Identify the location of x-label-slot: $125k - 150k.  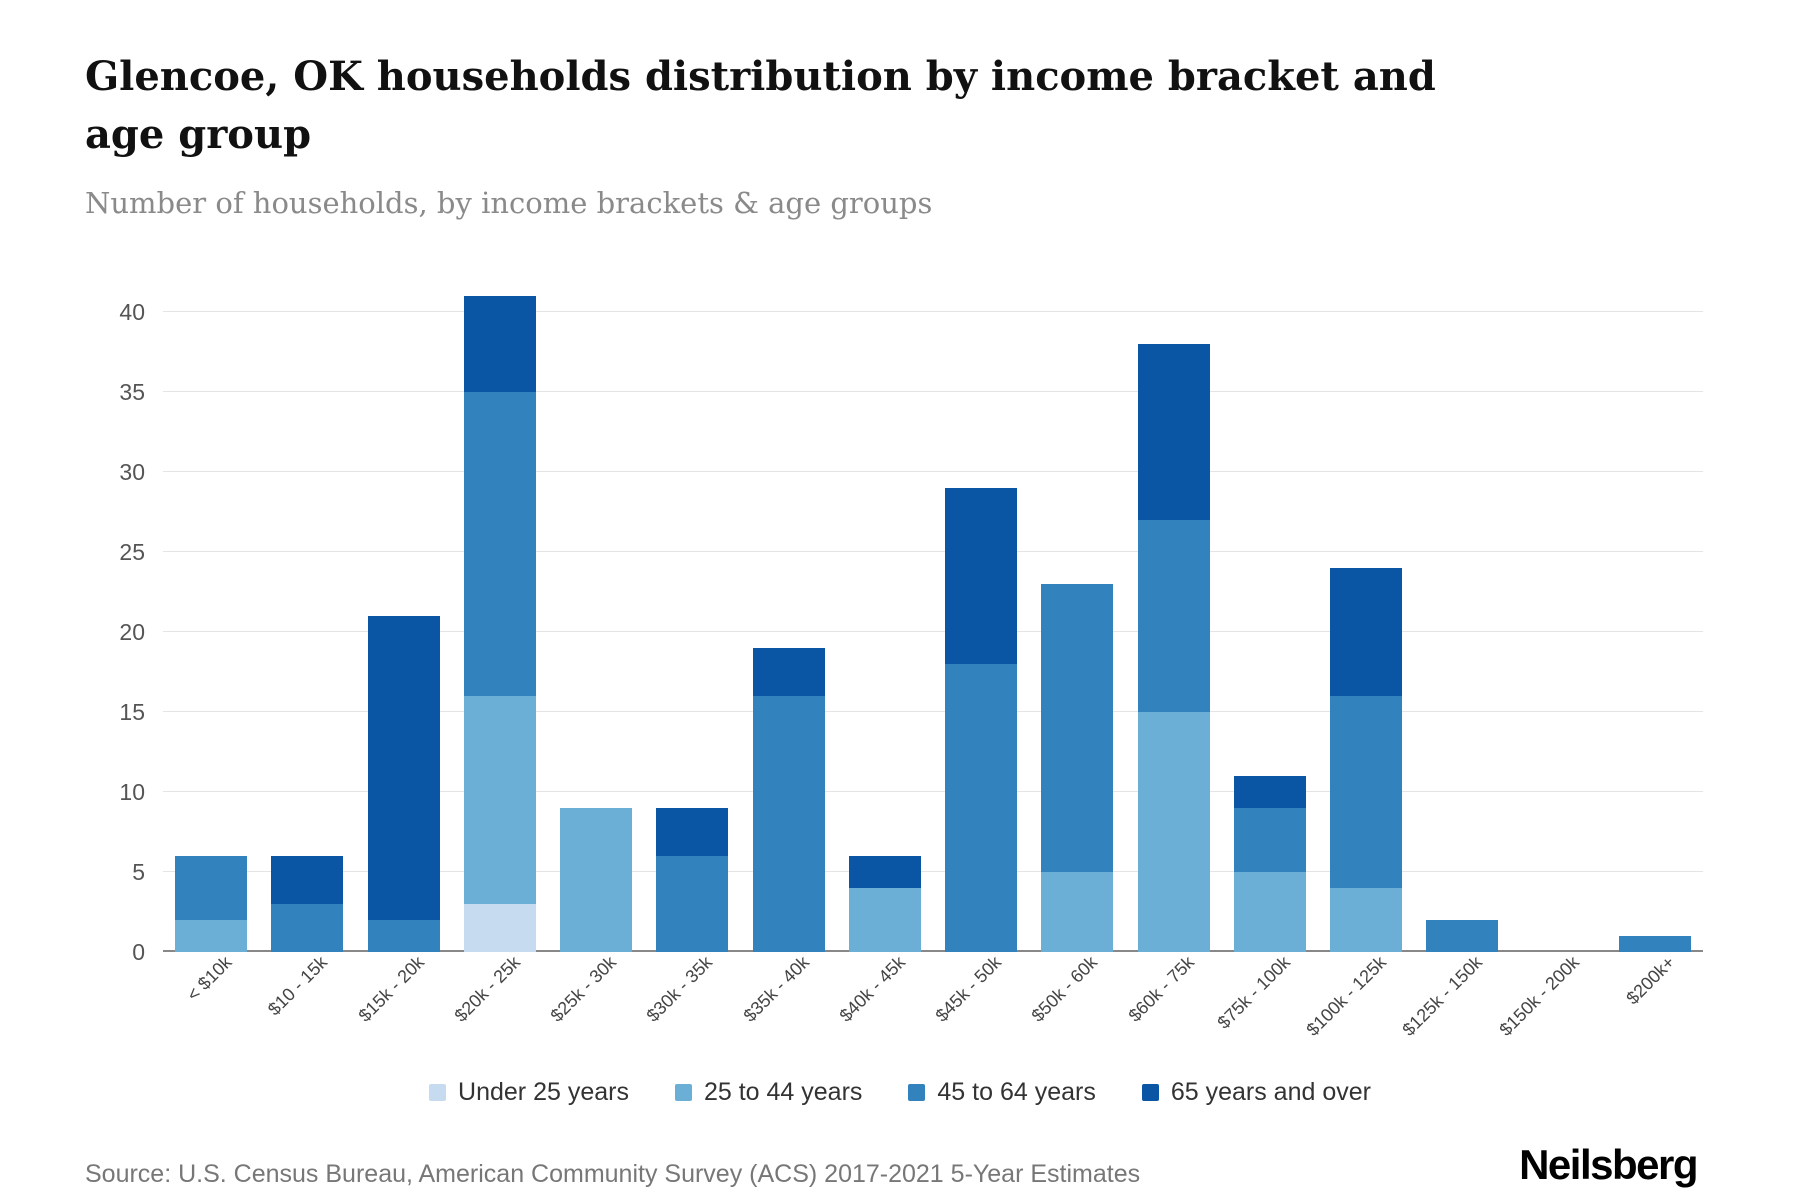
(1454, 1002).